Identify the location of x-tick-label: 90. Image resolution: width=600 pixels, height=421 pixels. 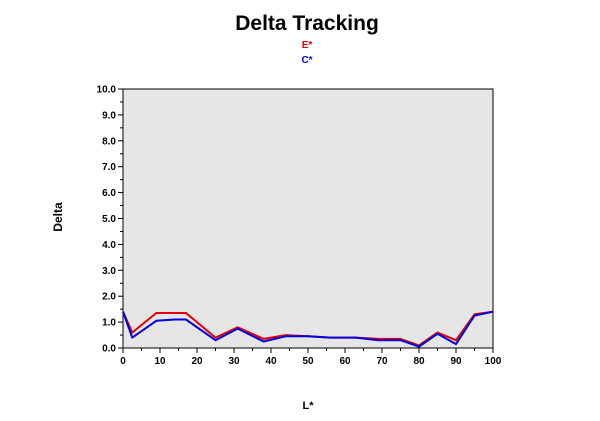
(456, 361).